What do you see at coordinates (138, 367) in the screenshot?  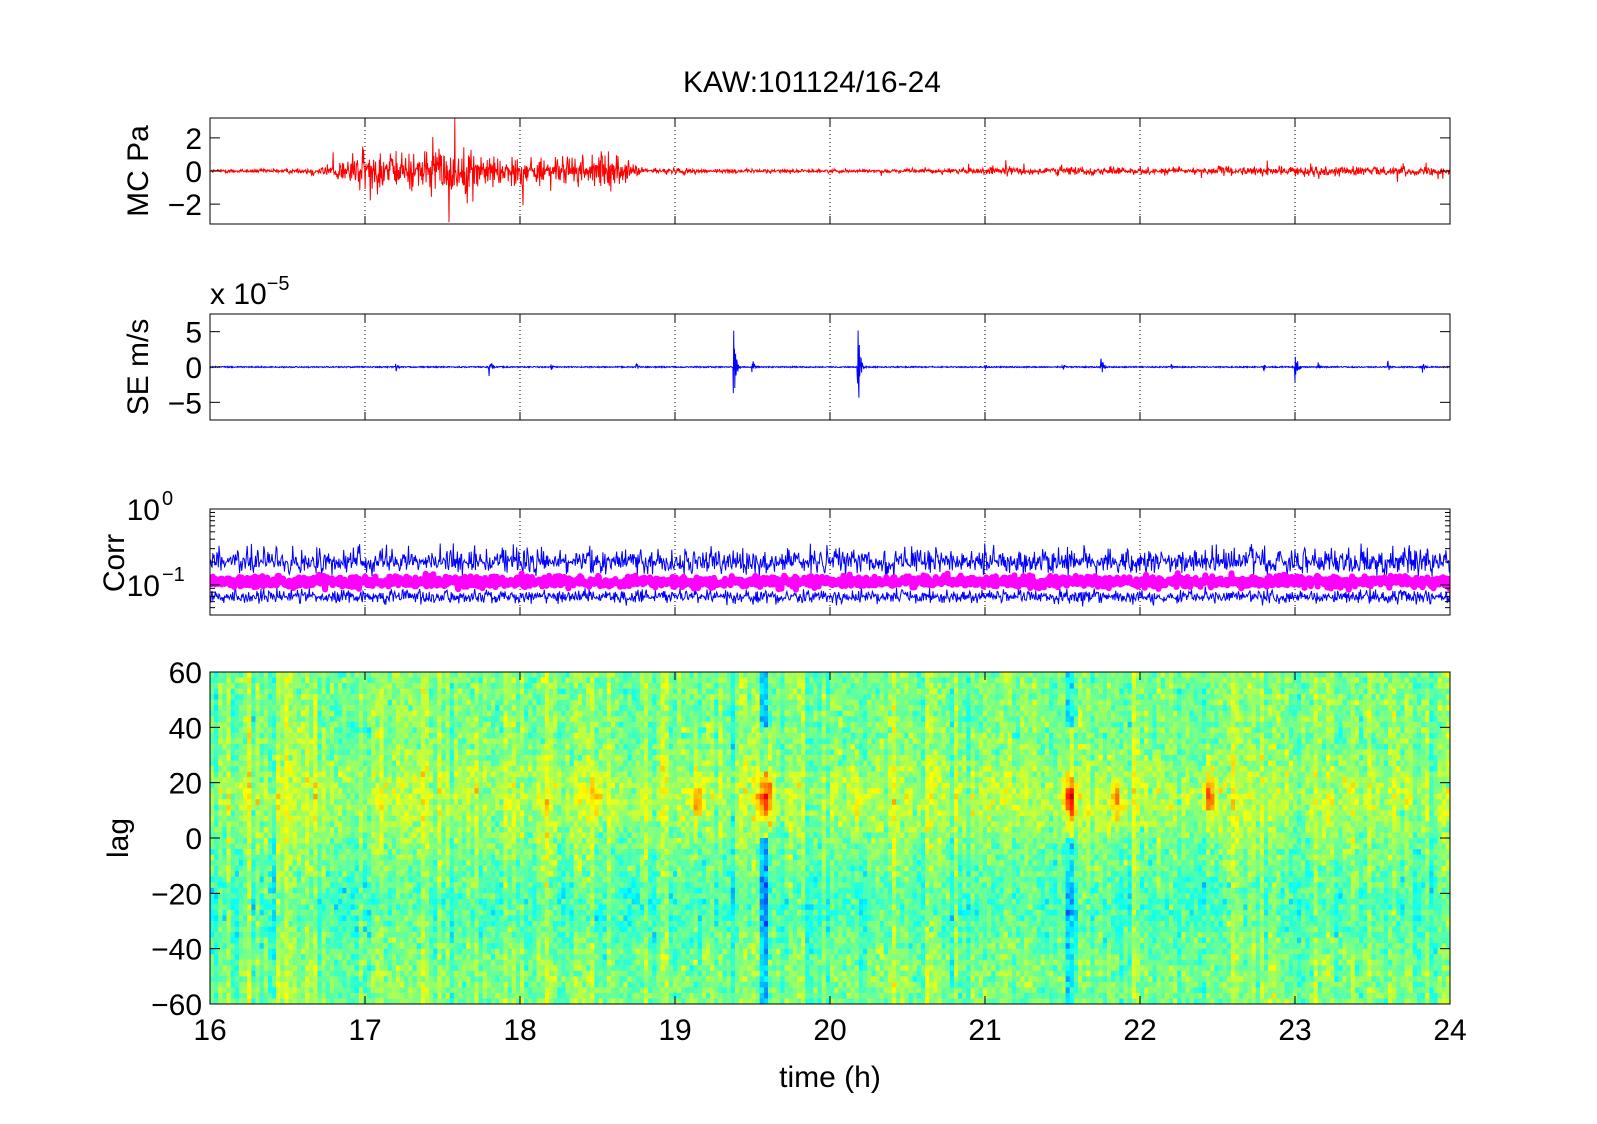 I see `se-ylabel: SE m/s` at bounding box center [138, 367].